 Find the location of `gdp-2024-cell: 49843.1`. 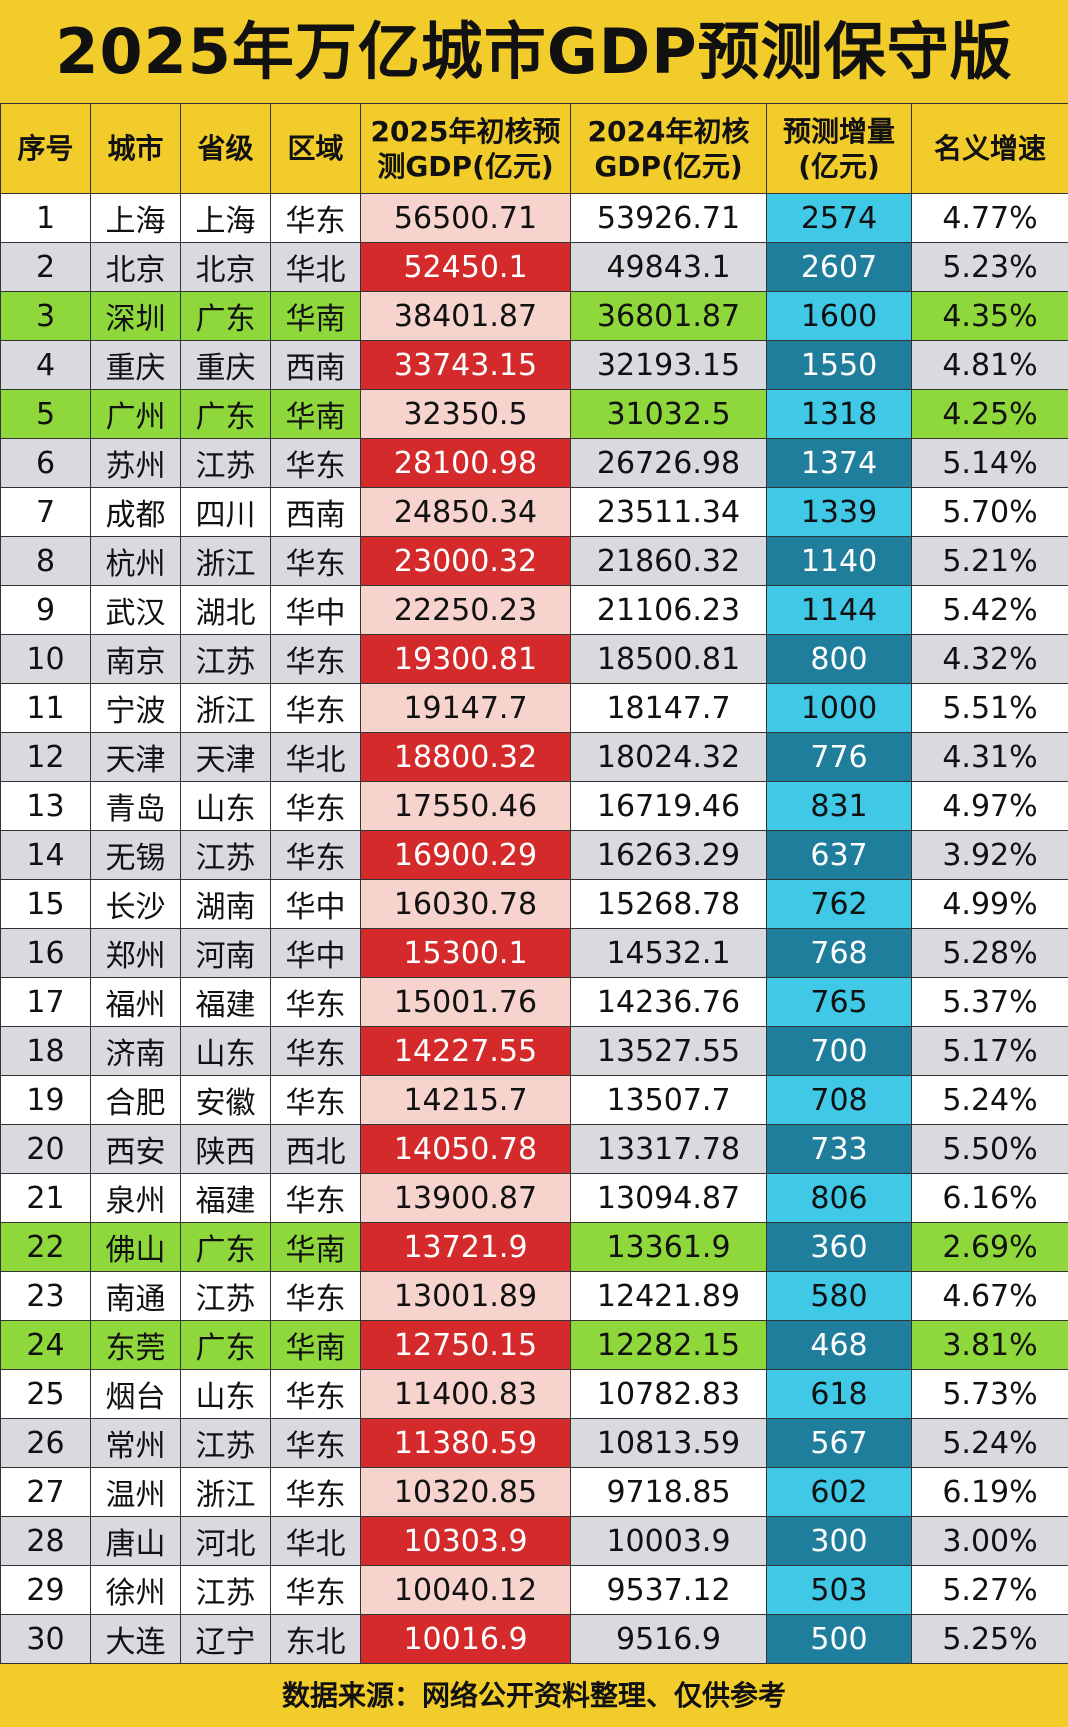

gdp-2024-cell: 49843.1 is located at coordinates (669, 267).